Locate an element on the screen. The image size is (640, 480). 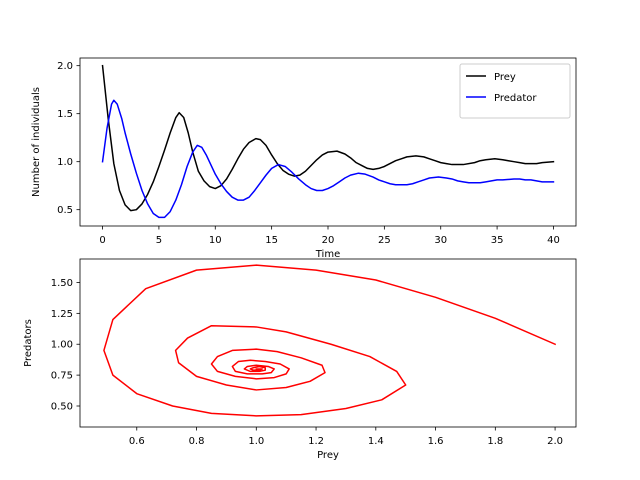
x-tick-label: 0.6 is located at coordinates (137, 441).